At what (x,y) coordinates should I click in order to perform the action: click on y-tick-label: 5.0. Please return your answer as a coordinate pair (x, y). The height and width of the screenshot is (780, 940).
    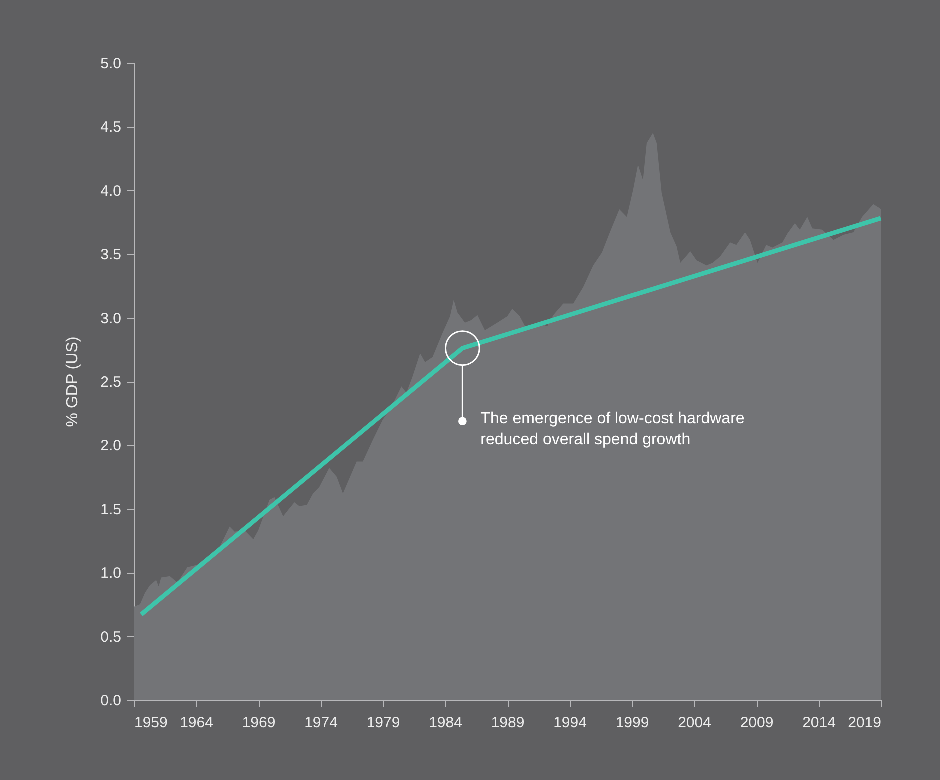
    Looking at the image, I should click on (111, 64).